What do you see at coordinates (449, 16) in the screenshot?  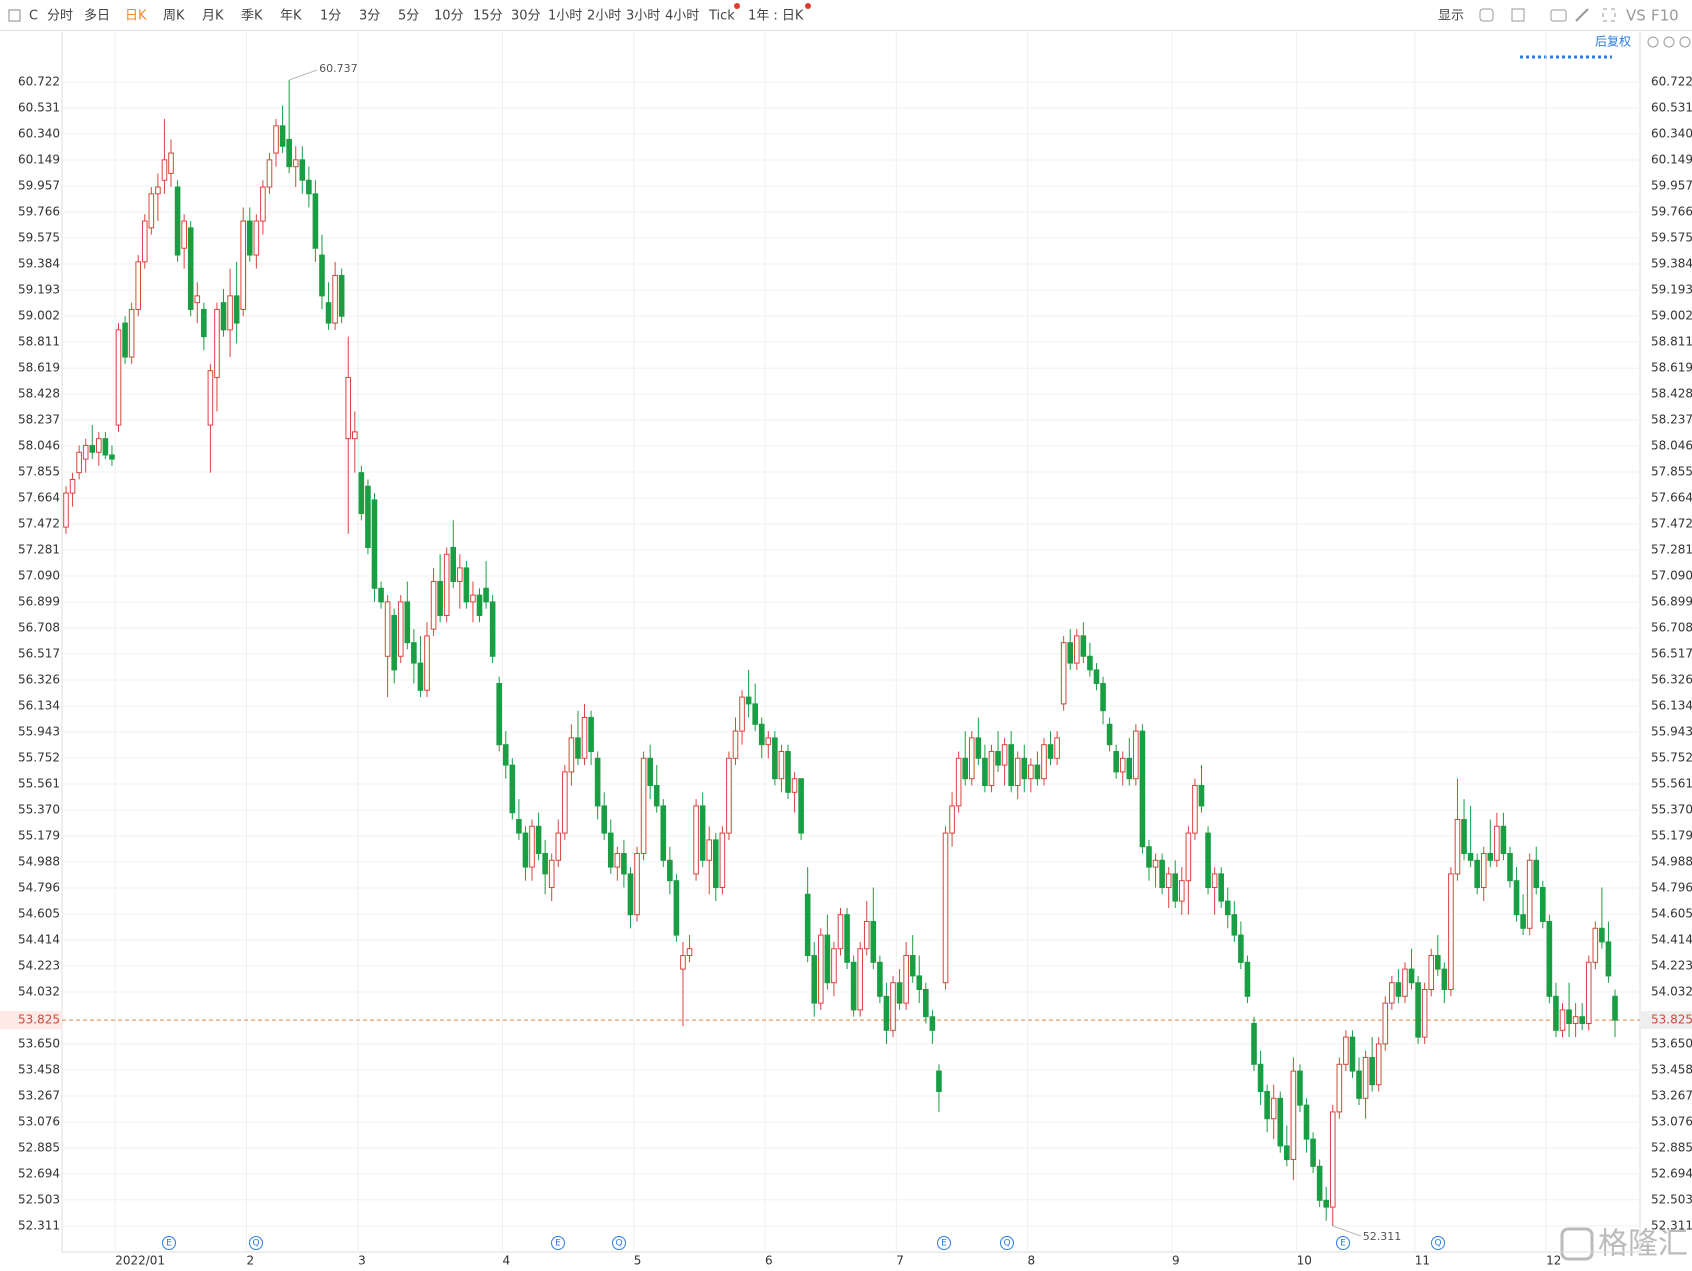 I see `toolbar-item: 10分` at bounding box center [449, 16].